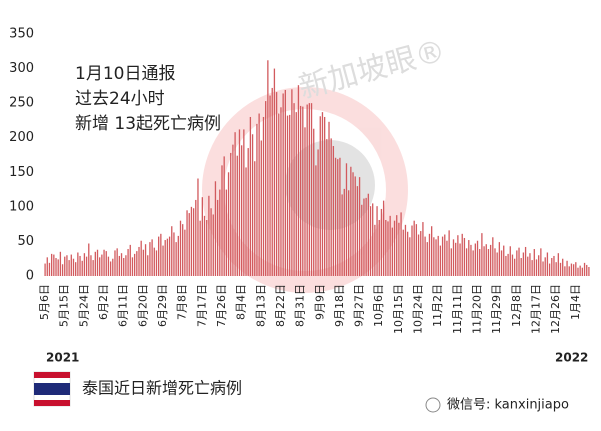  Describe the element at coordinates (378, 305) in the screenshot. I see `x-tick-label: 10月6日` at that location.